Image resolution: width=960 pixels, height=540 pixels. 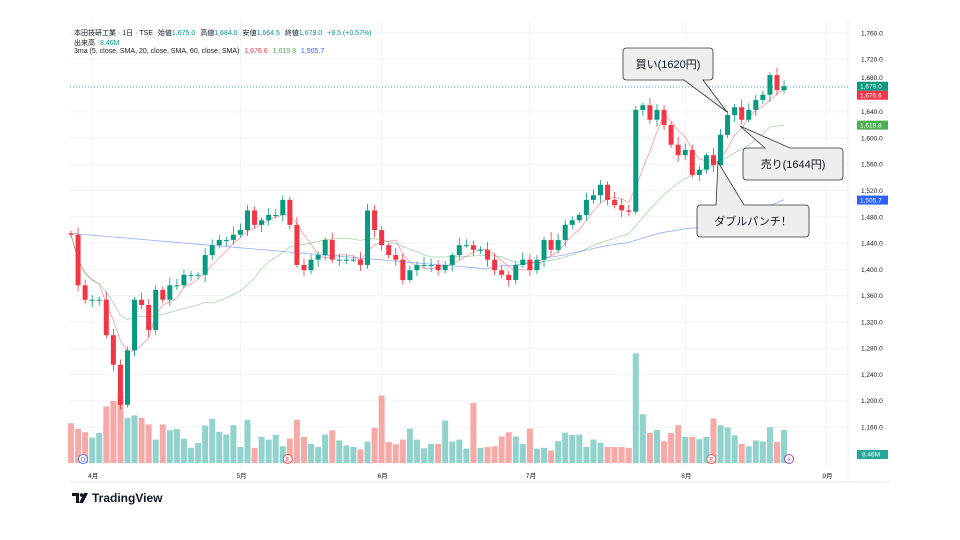 I want to click on callout-shapes, so click(x=733, y=142).